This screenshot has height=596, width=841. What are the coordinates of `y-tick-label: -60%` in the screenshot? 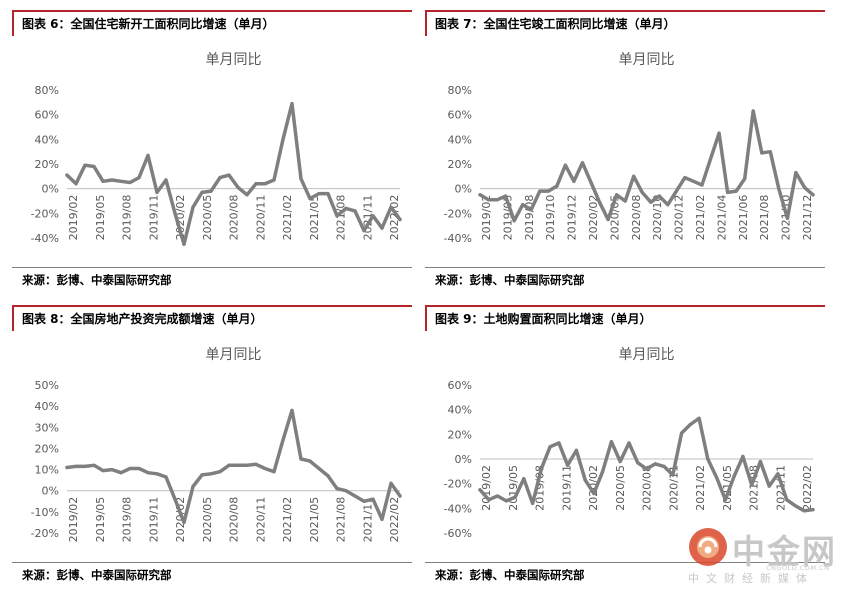 It's located at (458, 533).